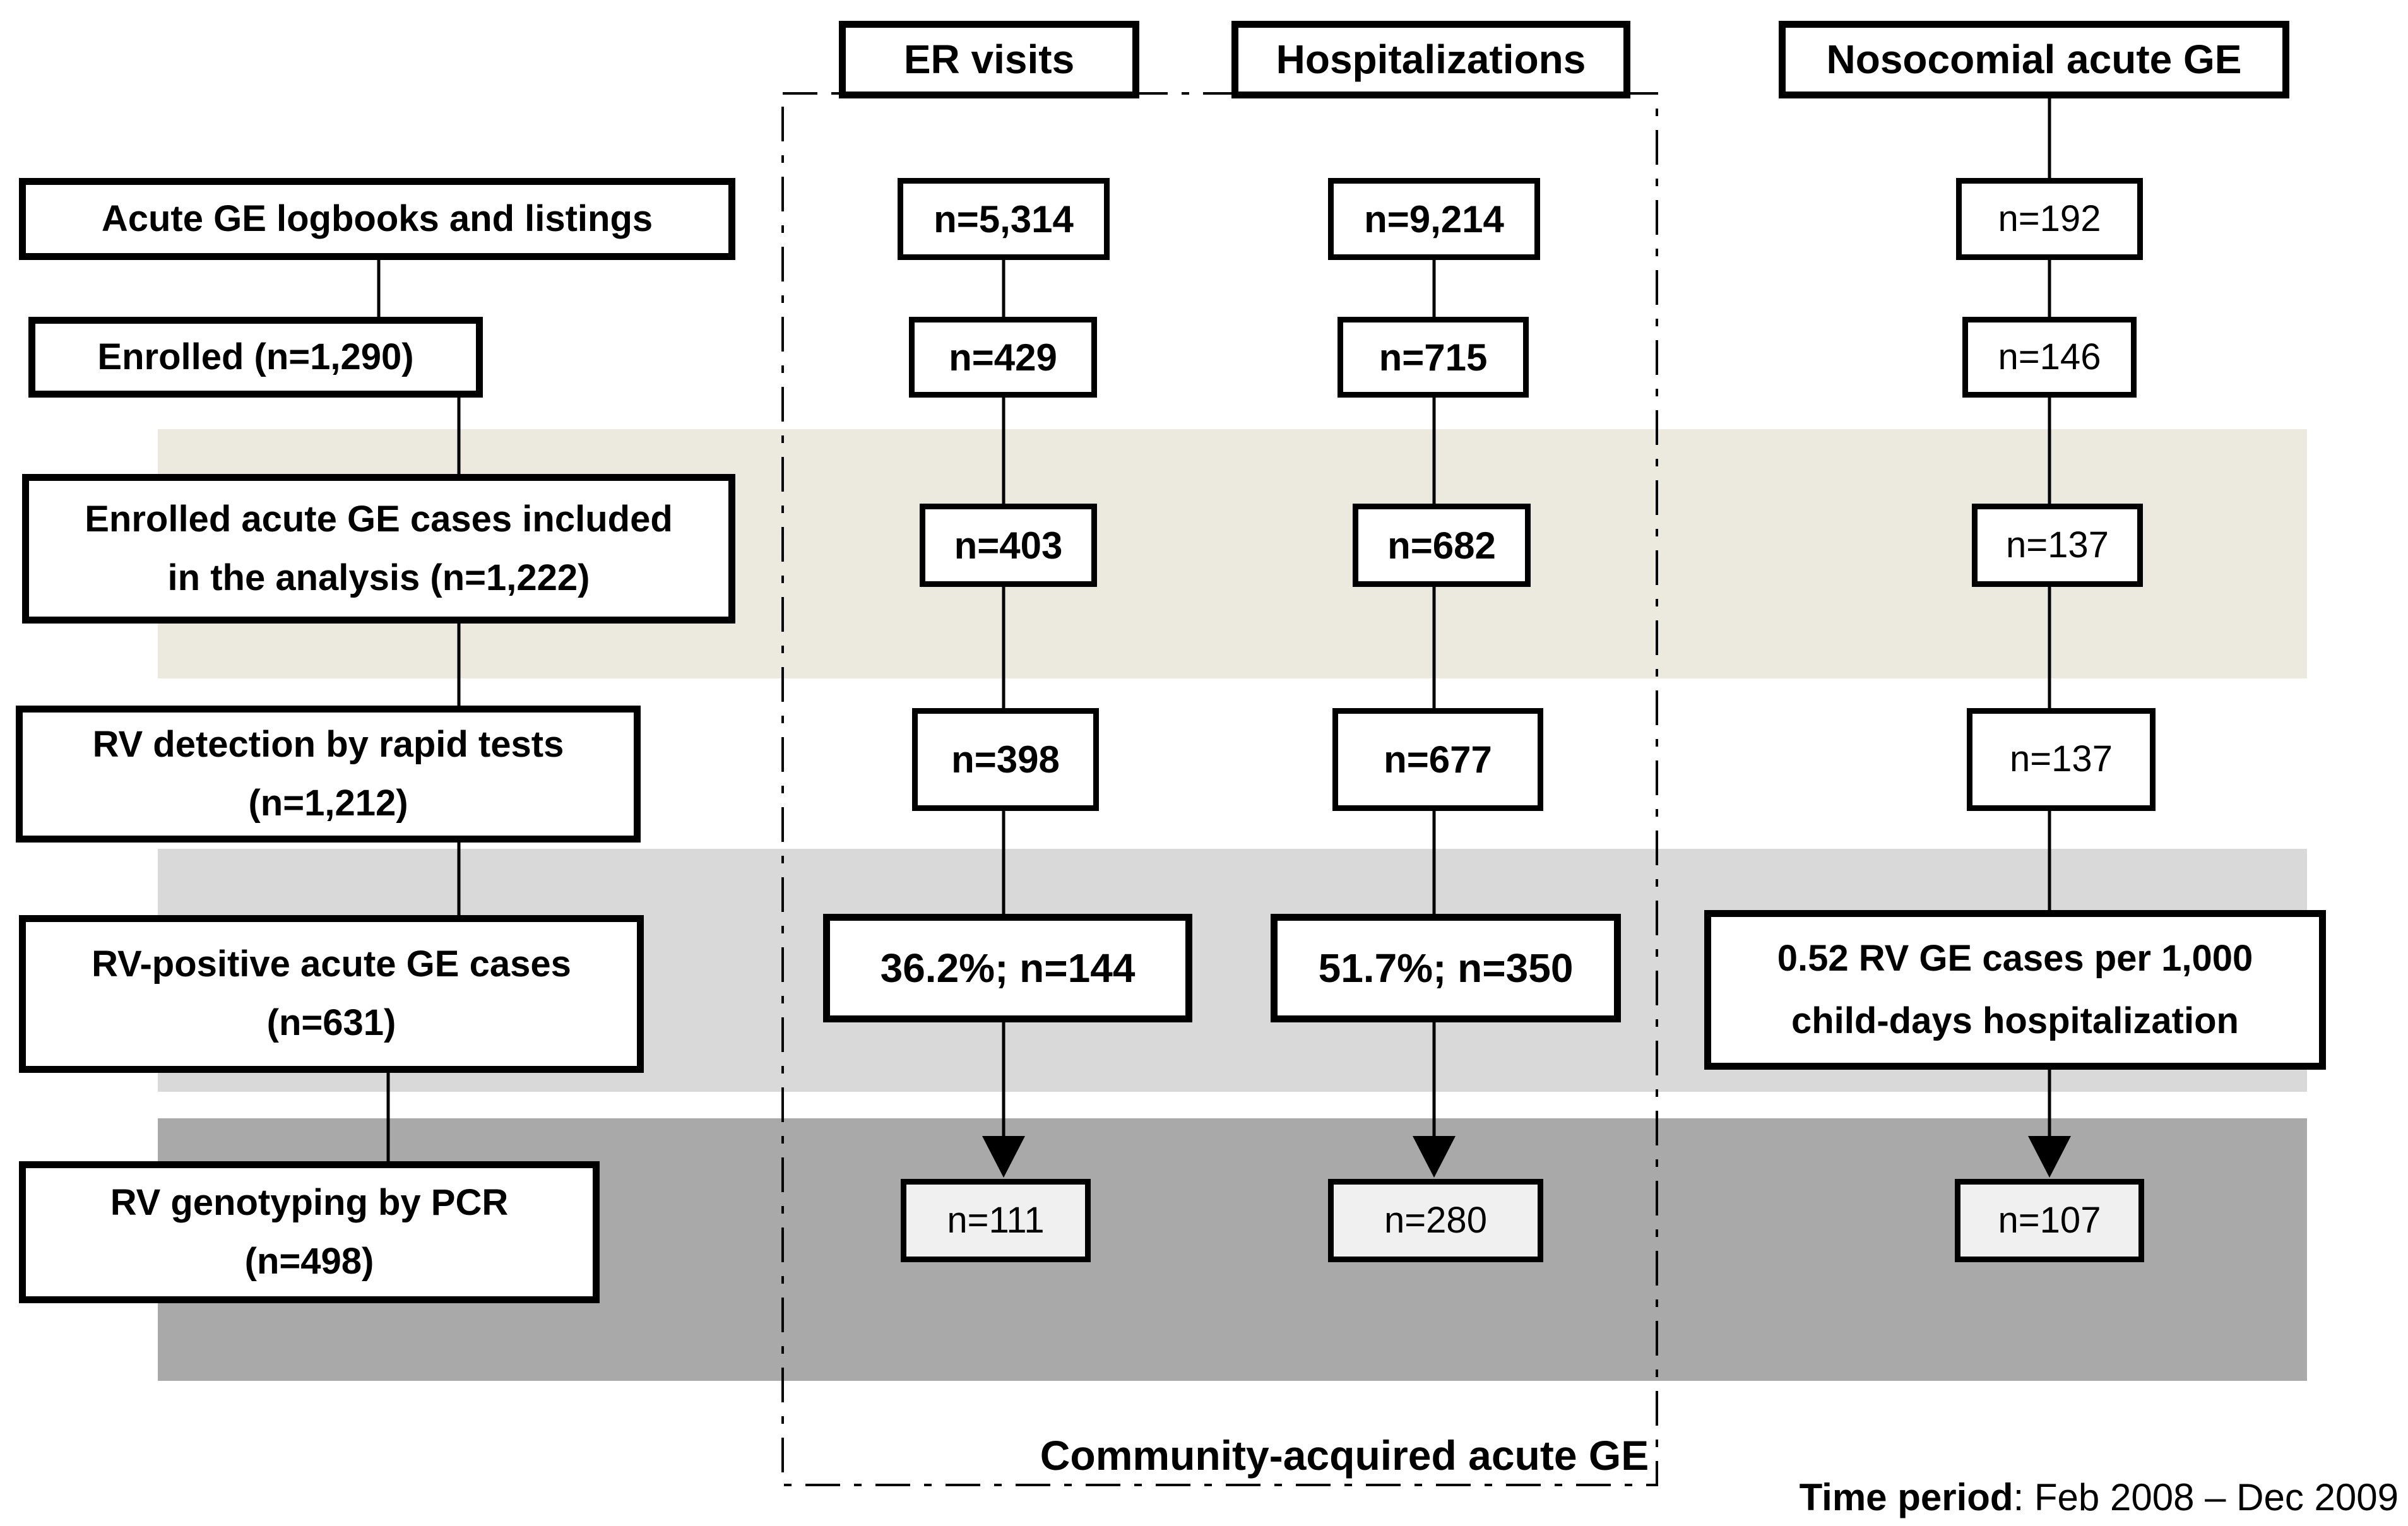  I want to click on step-rv-positive-line2: (n=631), so click(331, 1022).